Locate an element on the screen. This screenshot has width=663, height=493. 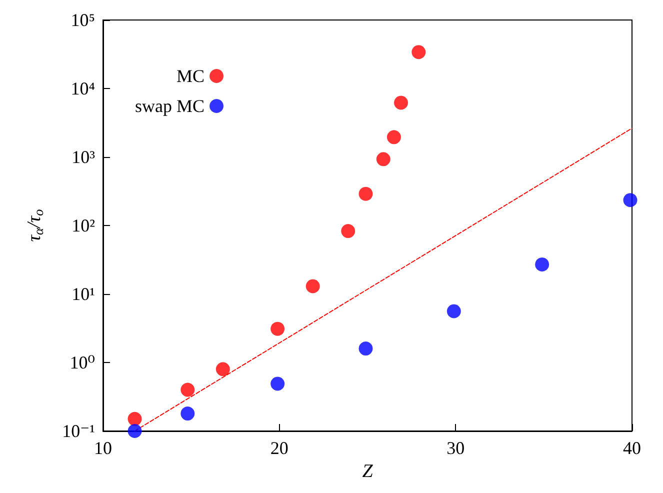
y-tick-label: 10² is located at coordinates (83, 226).